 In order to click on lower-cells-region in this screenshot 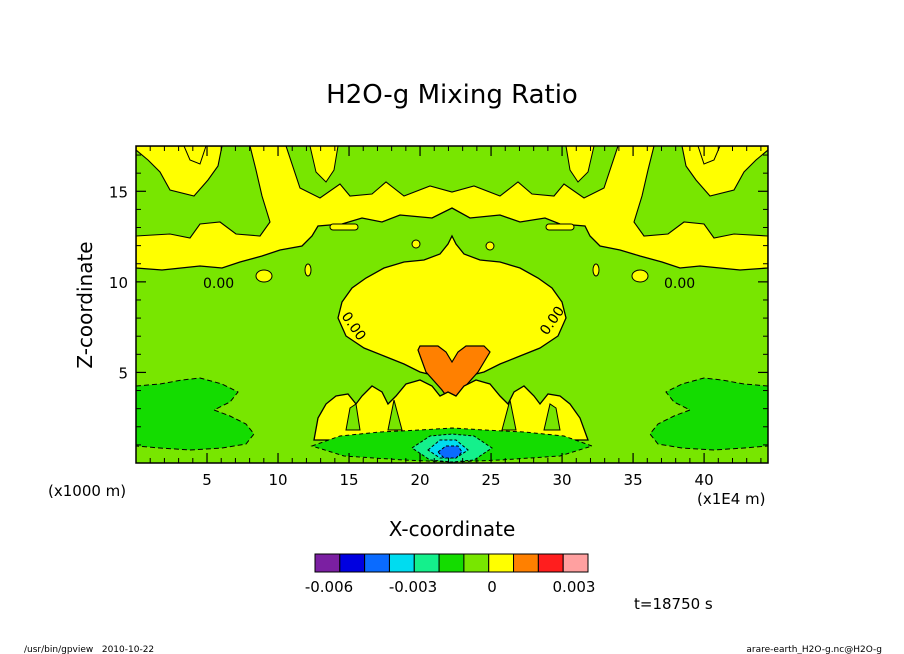, I will do `click(451, 410)`.